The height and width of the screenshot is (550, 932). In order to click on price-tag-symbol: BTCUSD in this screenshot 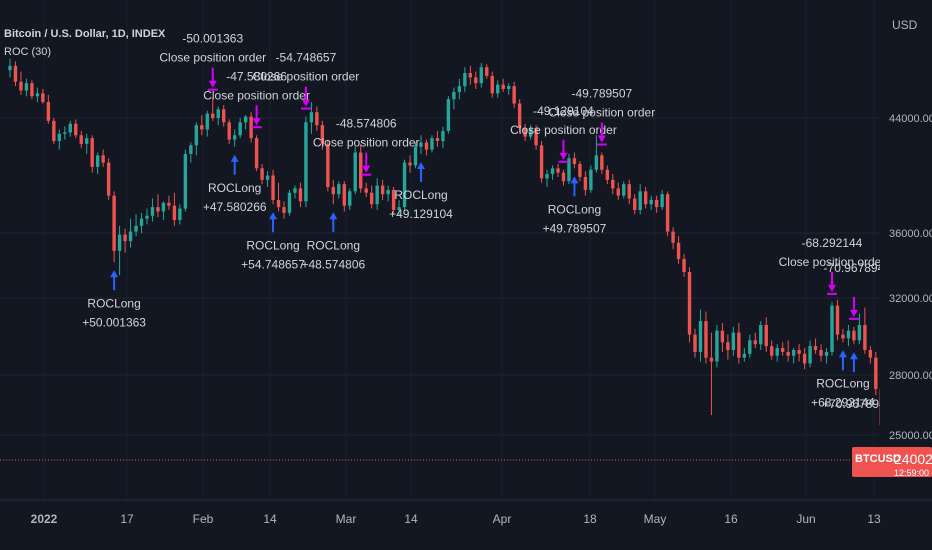, I will do `click(878, 459)`.